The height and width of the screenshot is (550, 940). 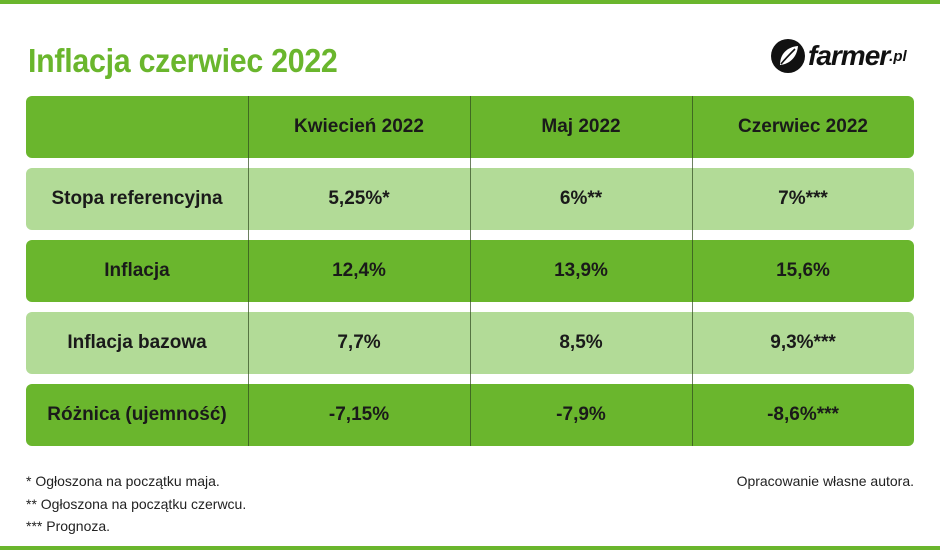 What do you see at coordinates (359, 270) in the screenshot?
I see `cell-value: 12,4%` at bounding box center [359, 270].